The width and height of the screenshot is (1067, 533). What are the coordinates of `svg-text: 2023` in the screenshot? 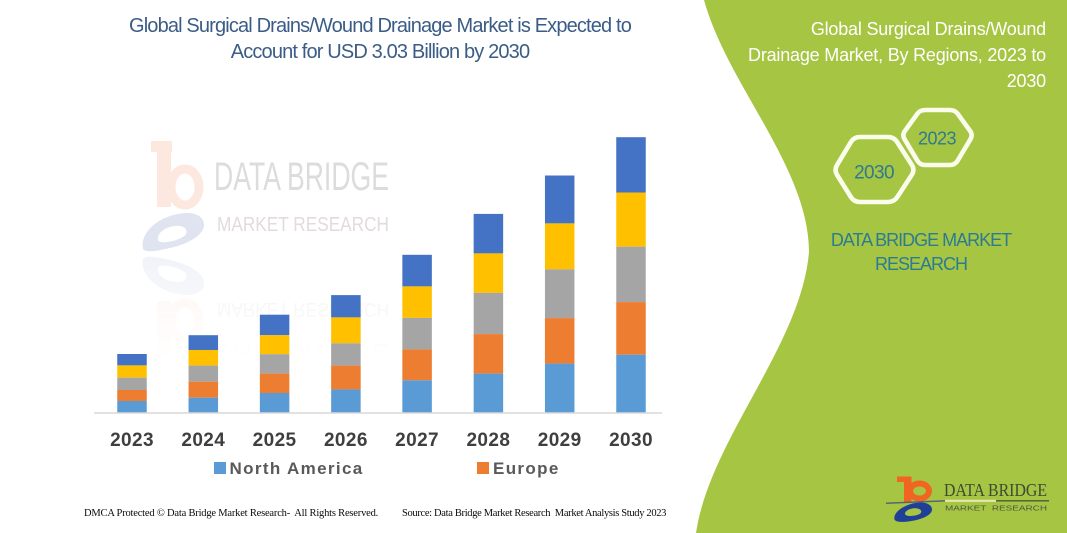 It's located at (937, 139).